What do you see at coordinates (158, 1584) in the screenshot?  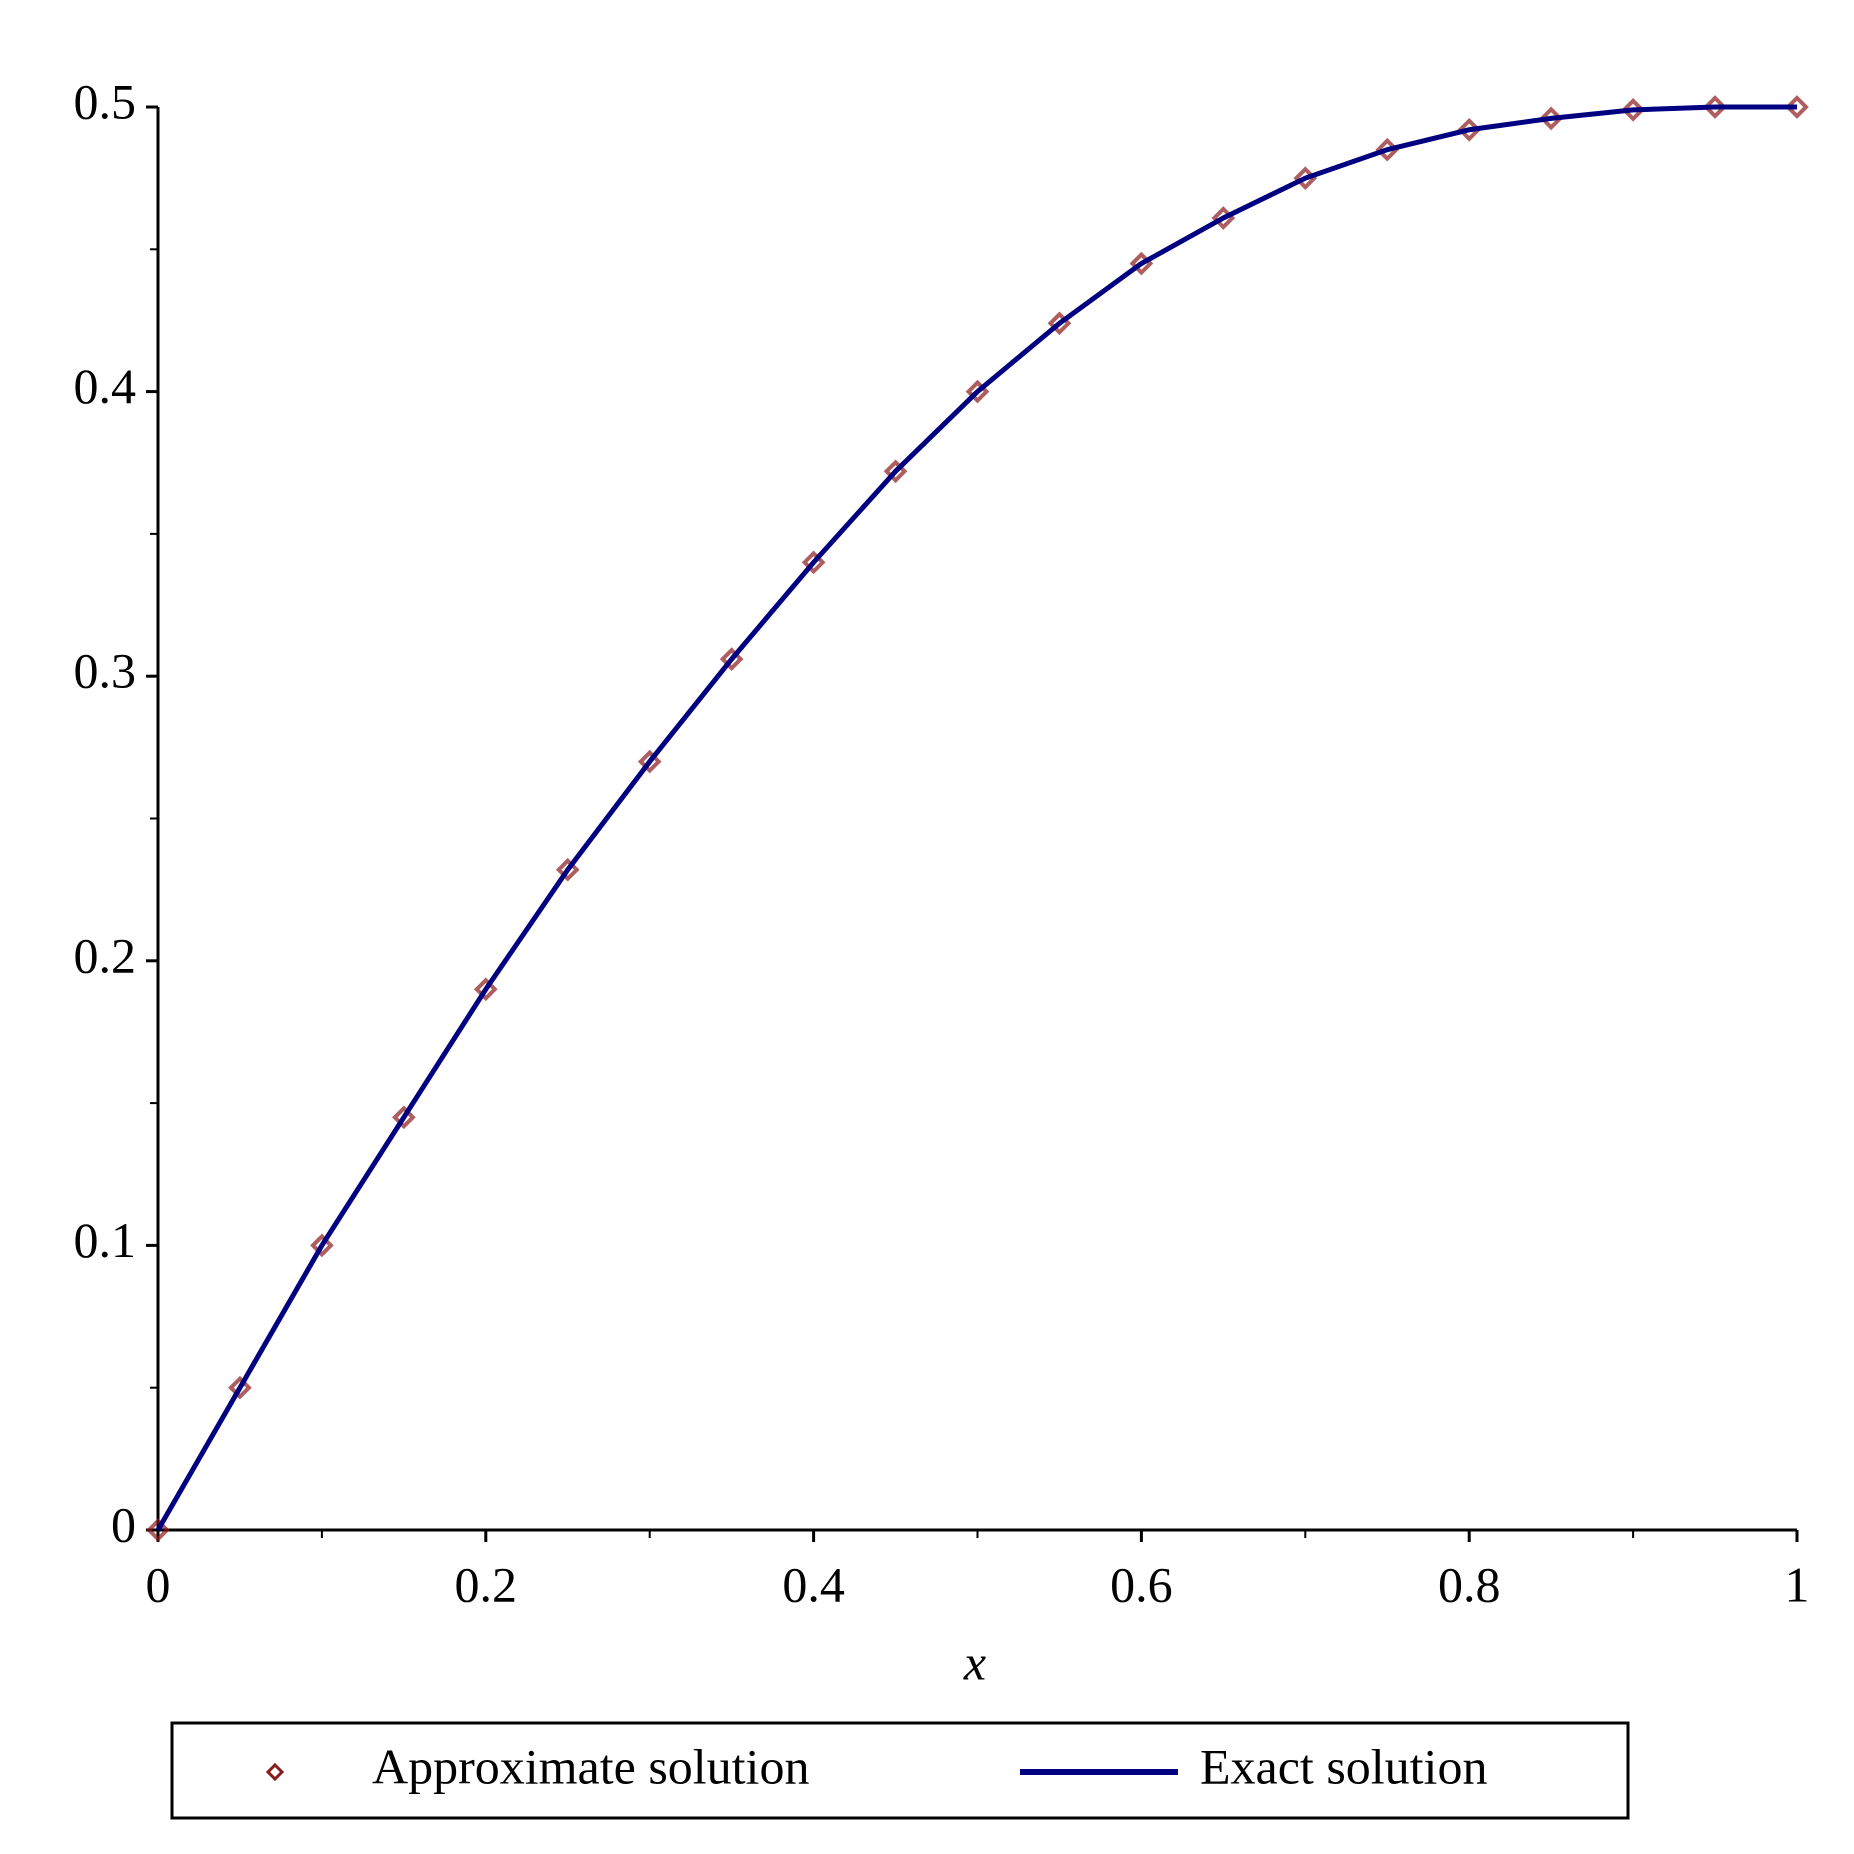 I see `x-tick-label: 0` at bounding box center [158, 1584].